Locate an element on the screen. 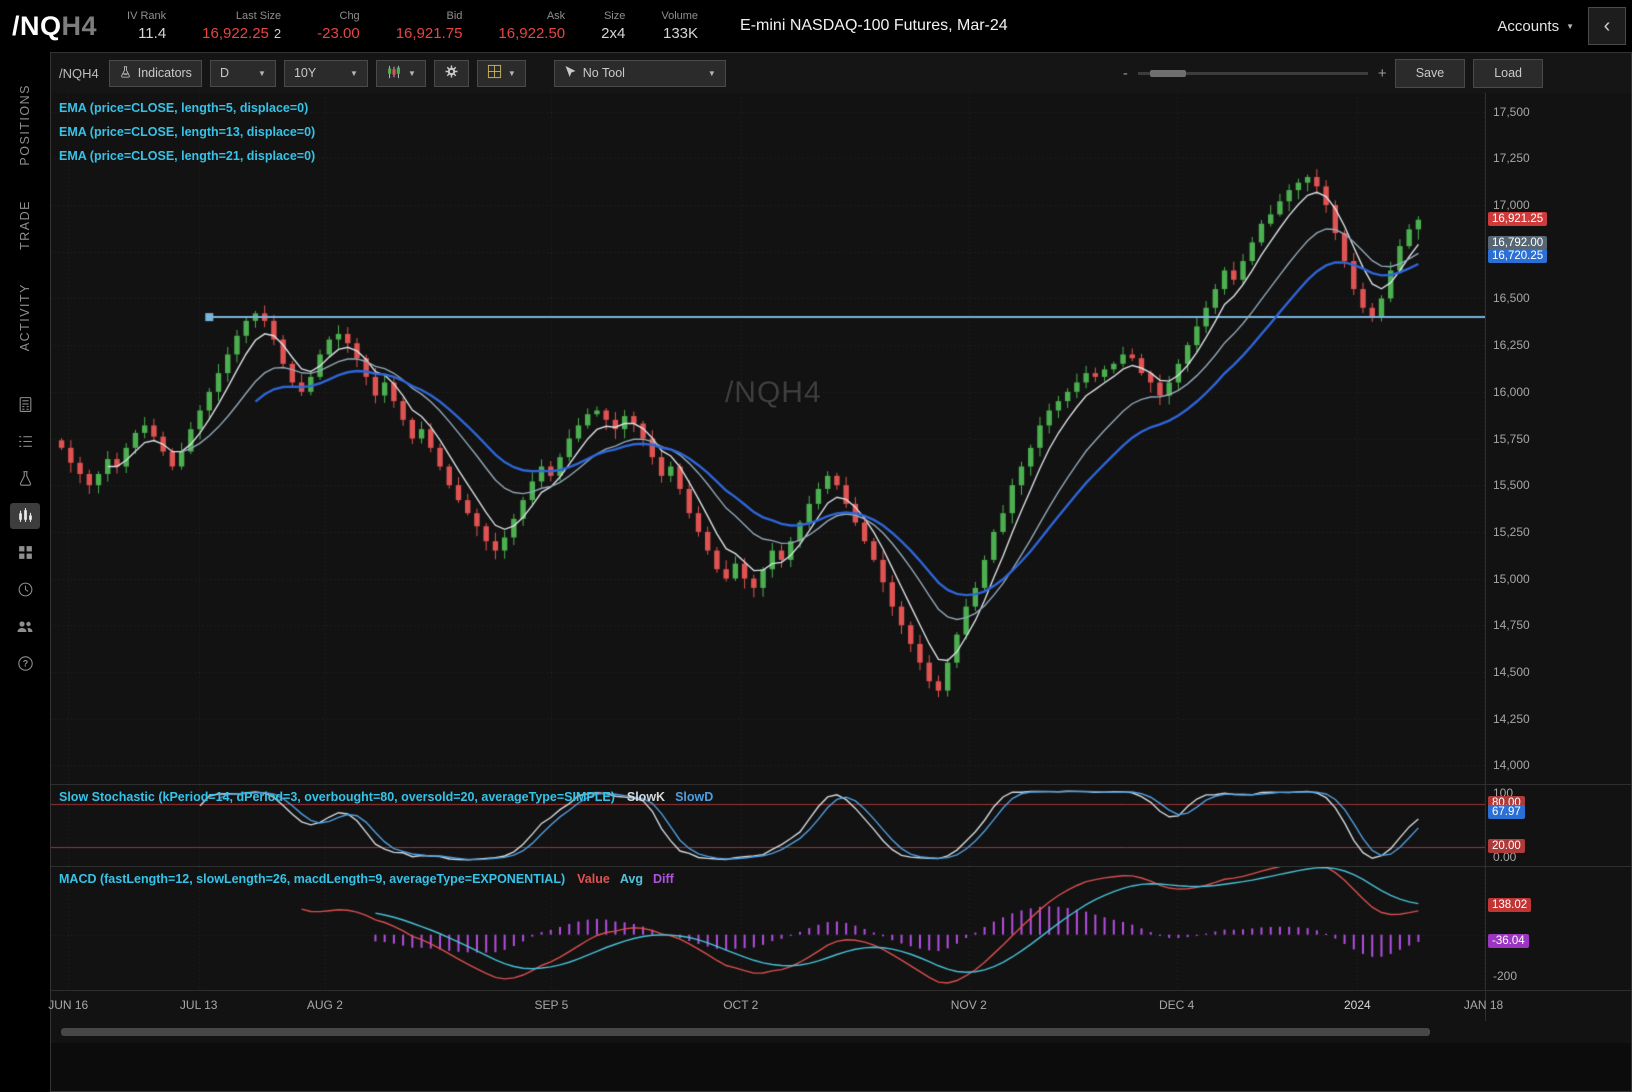 Image resolution: width=1632 pixels, height=1092 pixels. indicators-button: Indicators is located at coordinates (155, 73).